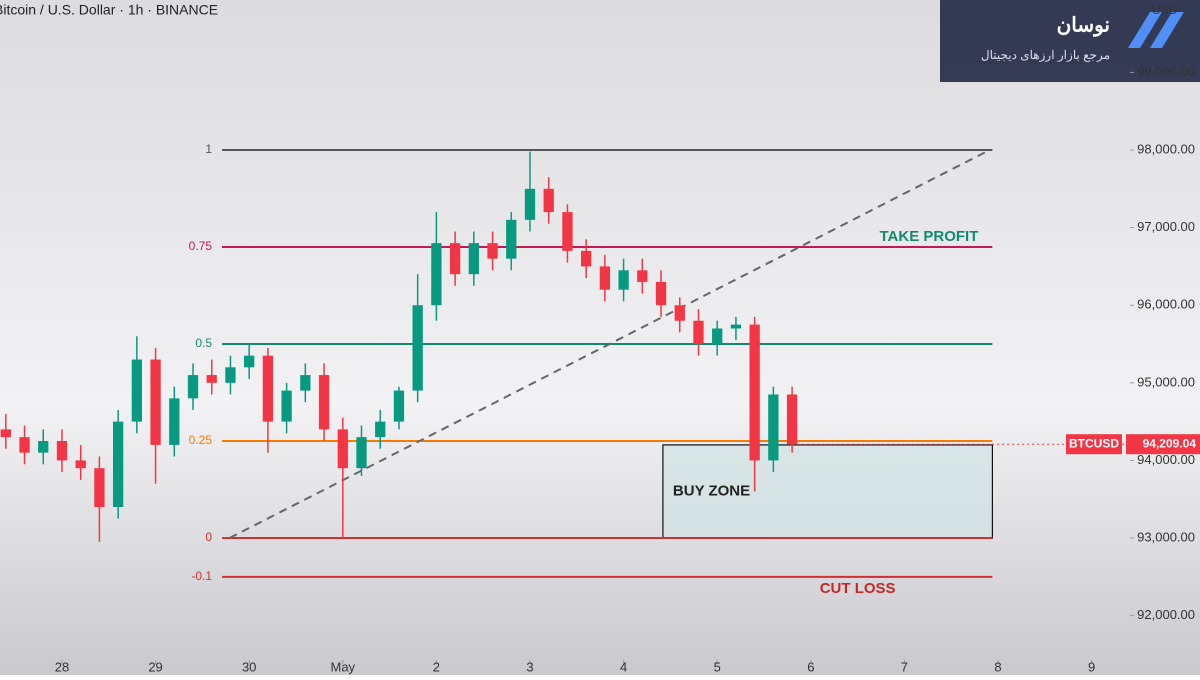 The height and width of the screenshot is (680, 1200). What do you see at coordinates (997, 666) in the screenshot?
I see `x-tick-label: 8` at bounding box center [997, 666].